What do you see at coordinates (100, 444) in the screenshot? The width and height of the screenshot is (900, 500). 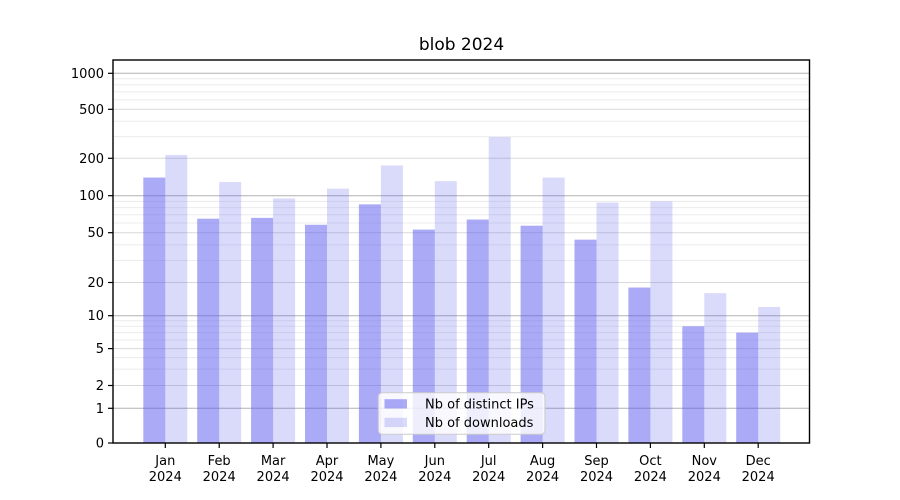 I see `y-tick-label: 0` at bounding box center [100, 444].